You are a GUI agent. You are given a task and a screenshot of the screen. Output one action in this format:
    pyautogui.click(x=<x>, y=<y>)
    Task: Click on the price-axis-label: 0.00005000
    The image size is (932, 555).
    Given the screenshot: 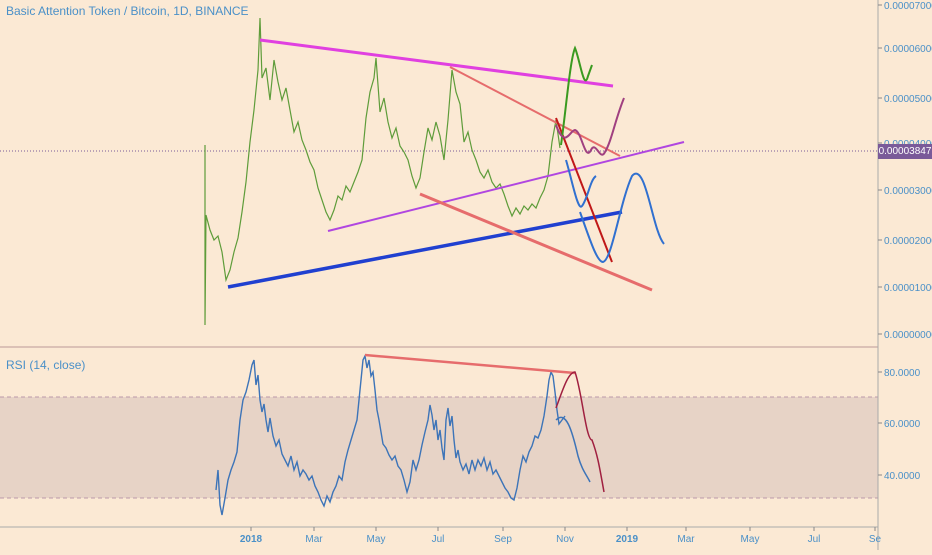 What is the action you would take?
    pyautogui.click(x=908, y=99)
    